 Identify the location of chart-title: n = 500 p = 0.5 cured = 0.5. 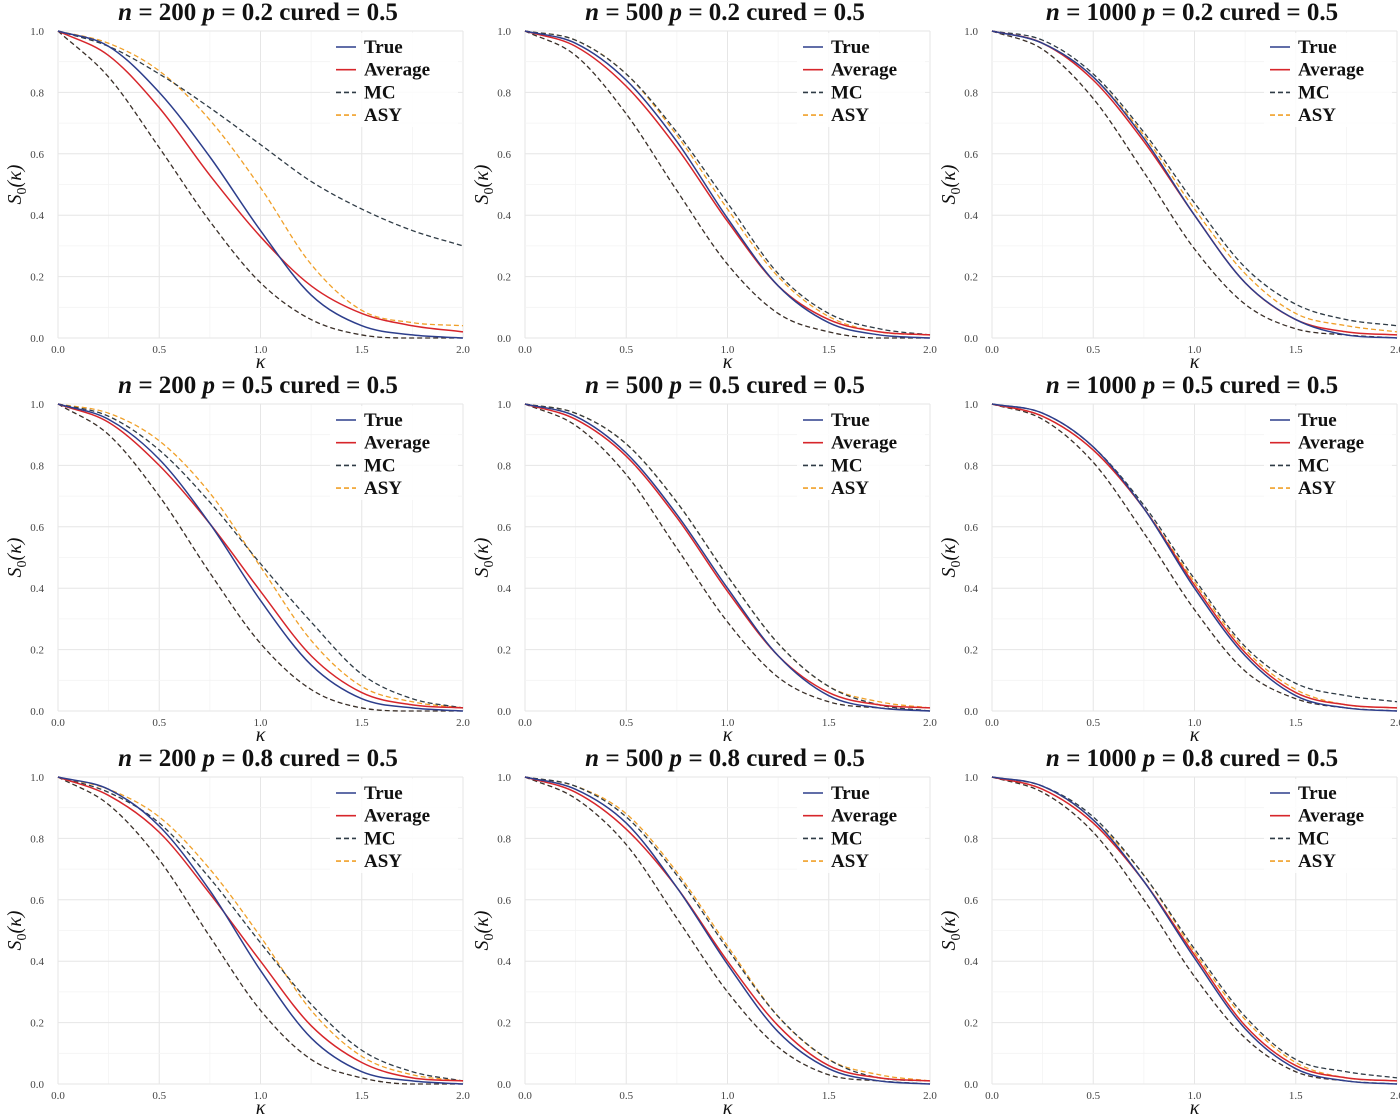
(725, 385).